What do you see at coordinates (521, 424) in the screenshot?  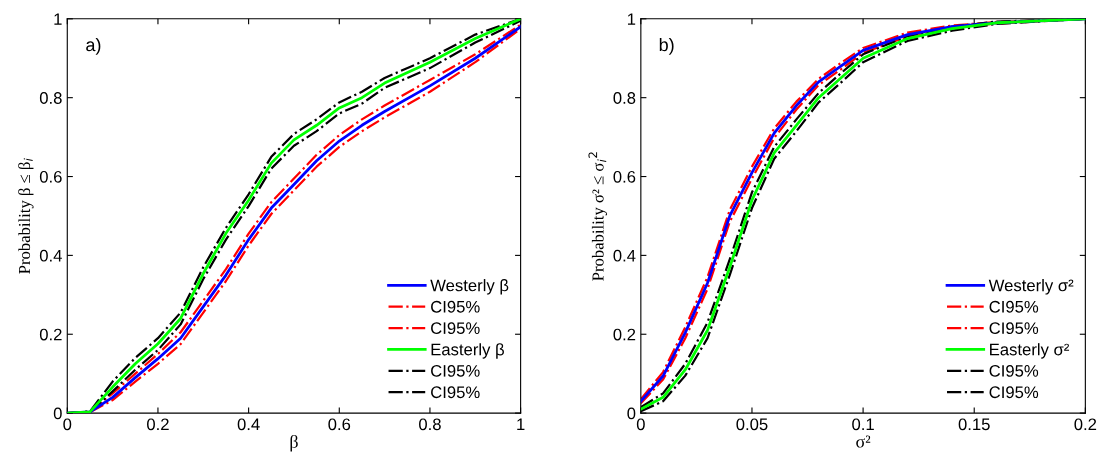 I see `x-tick-label: 1` at bounding box center [521, 424].